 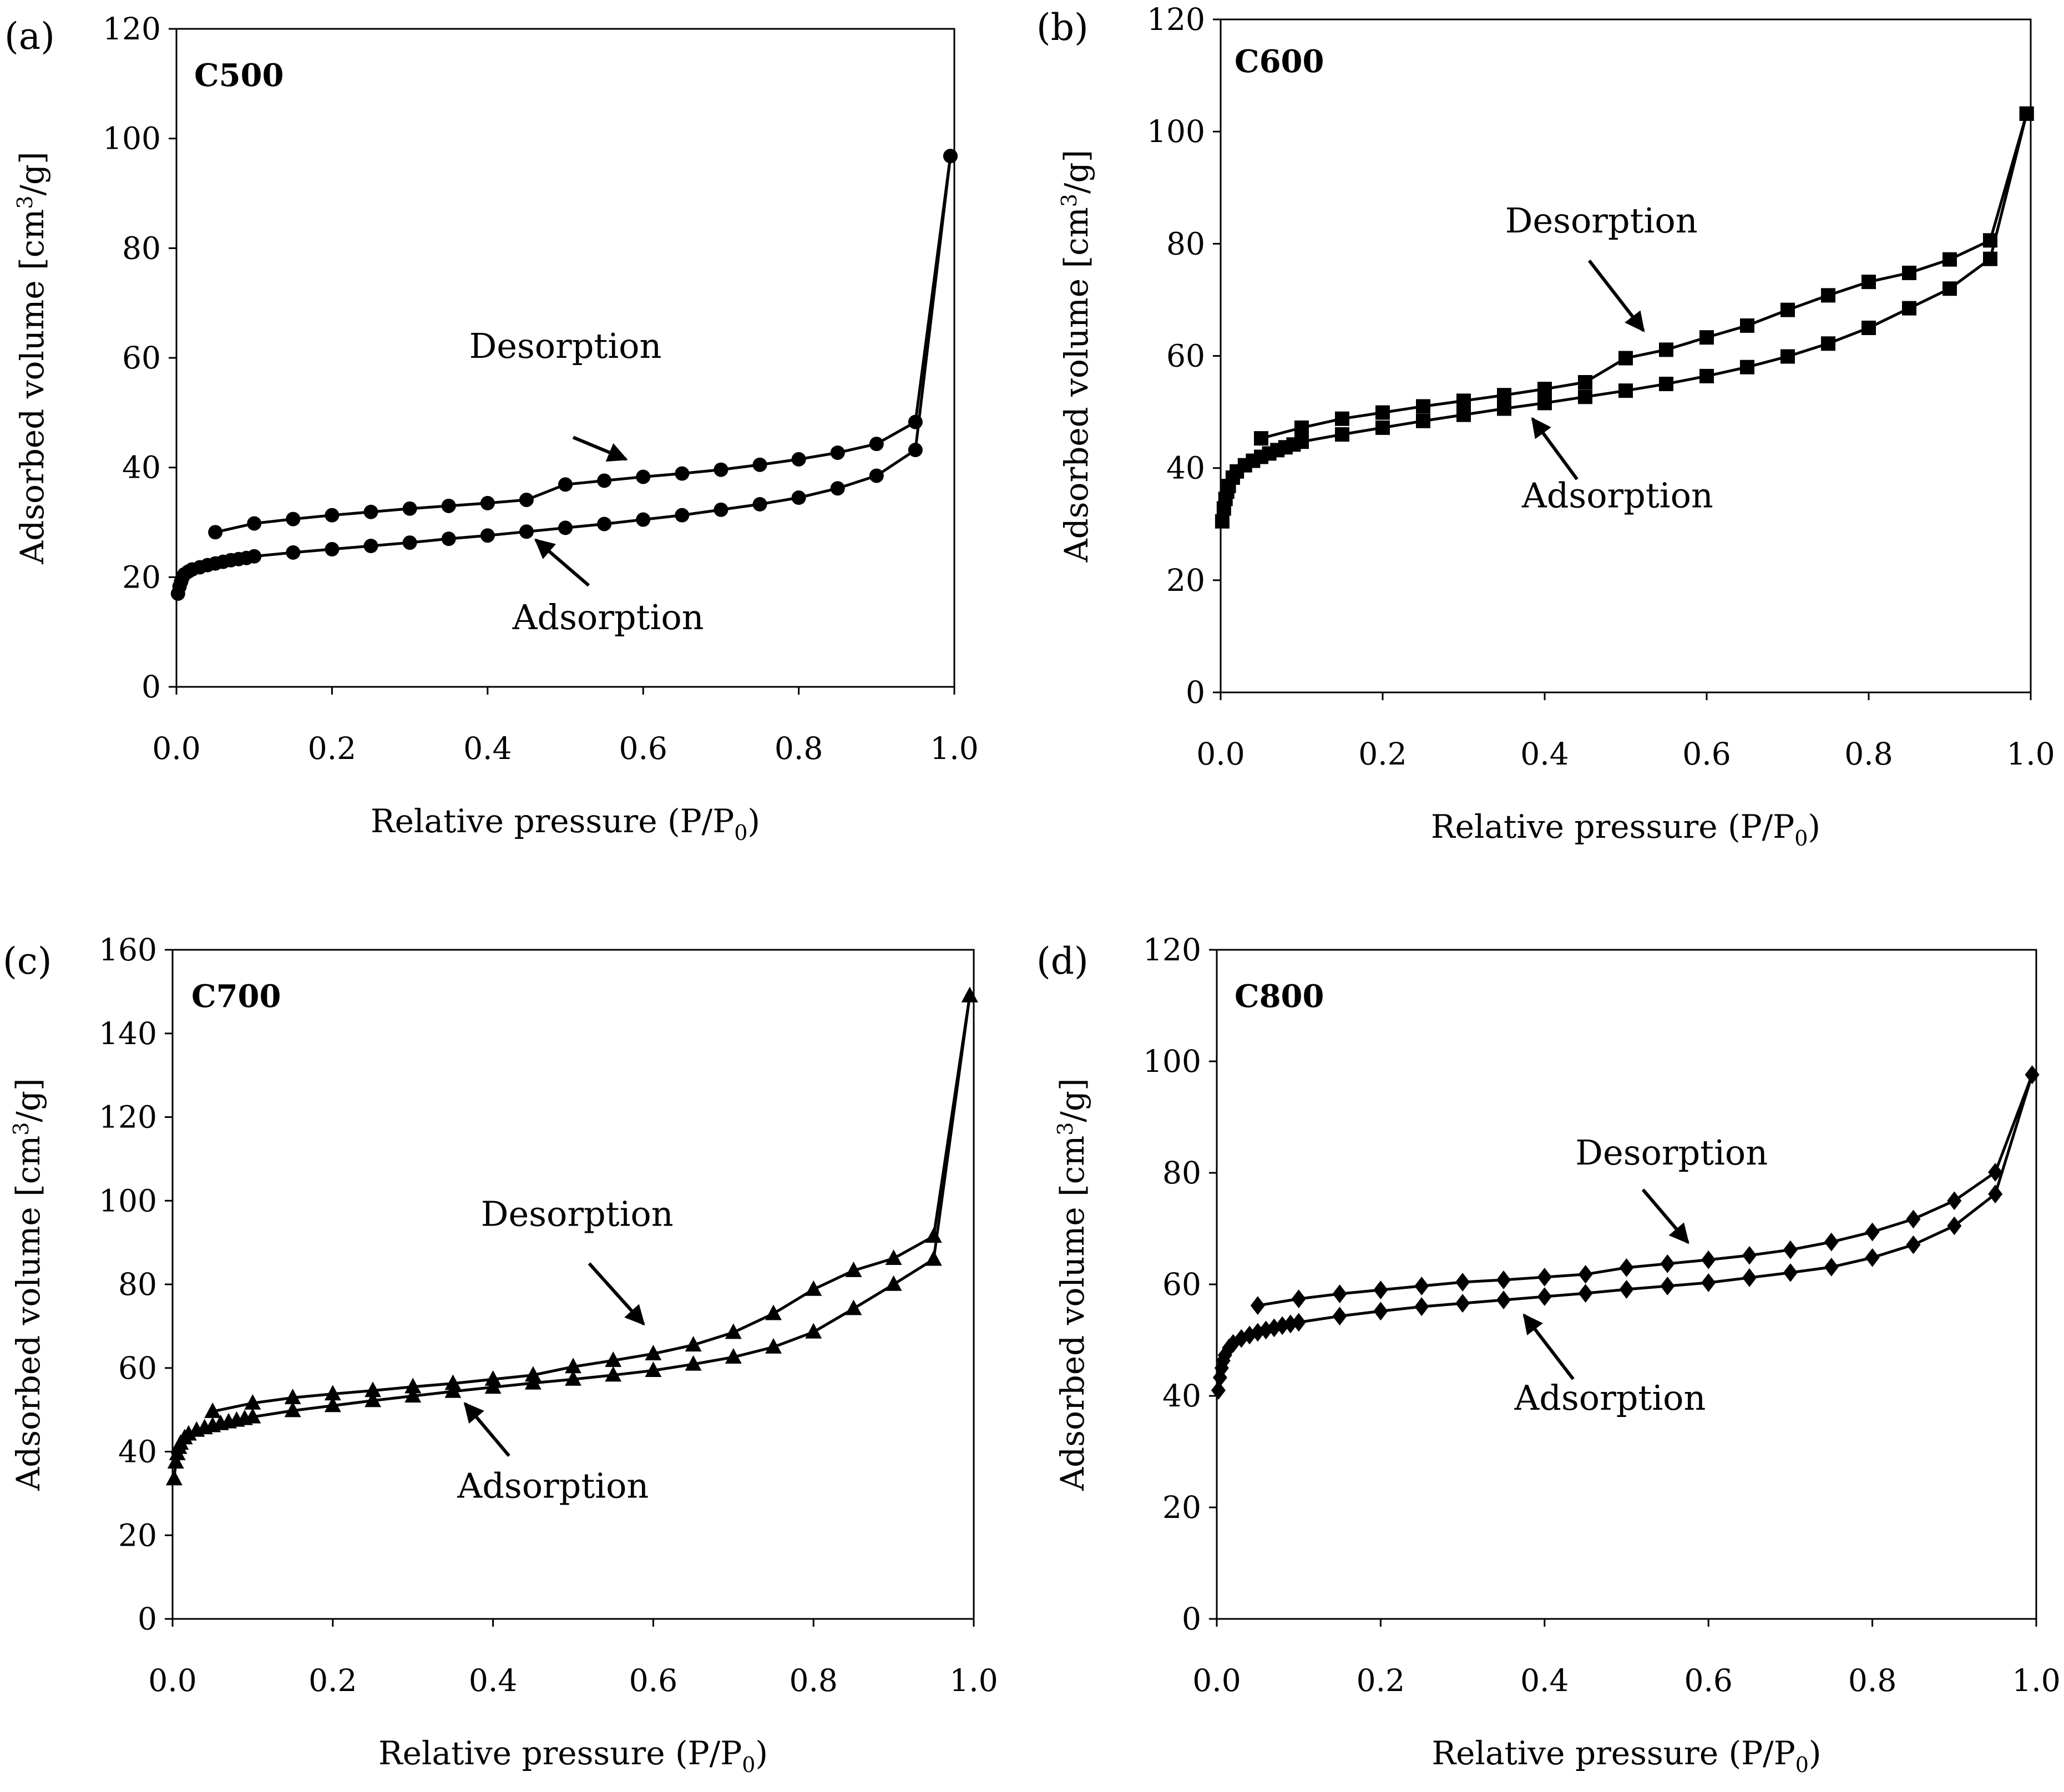 I want to click on sample-name: C800, so click(x=1279, y=996).